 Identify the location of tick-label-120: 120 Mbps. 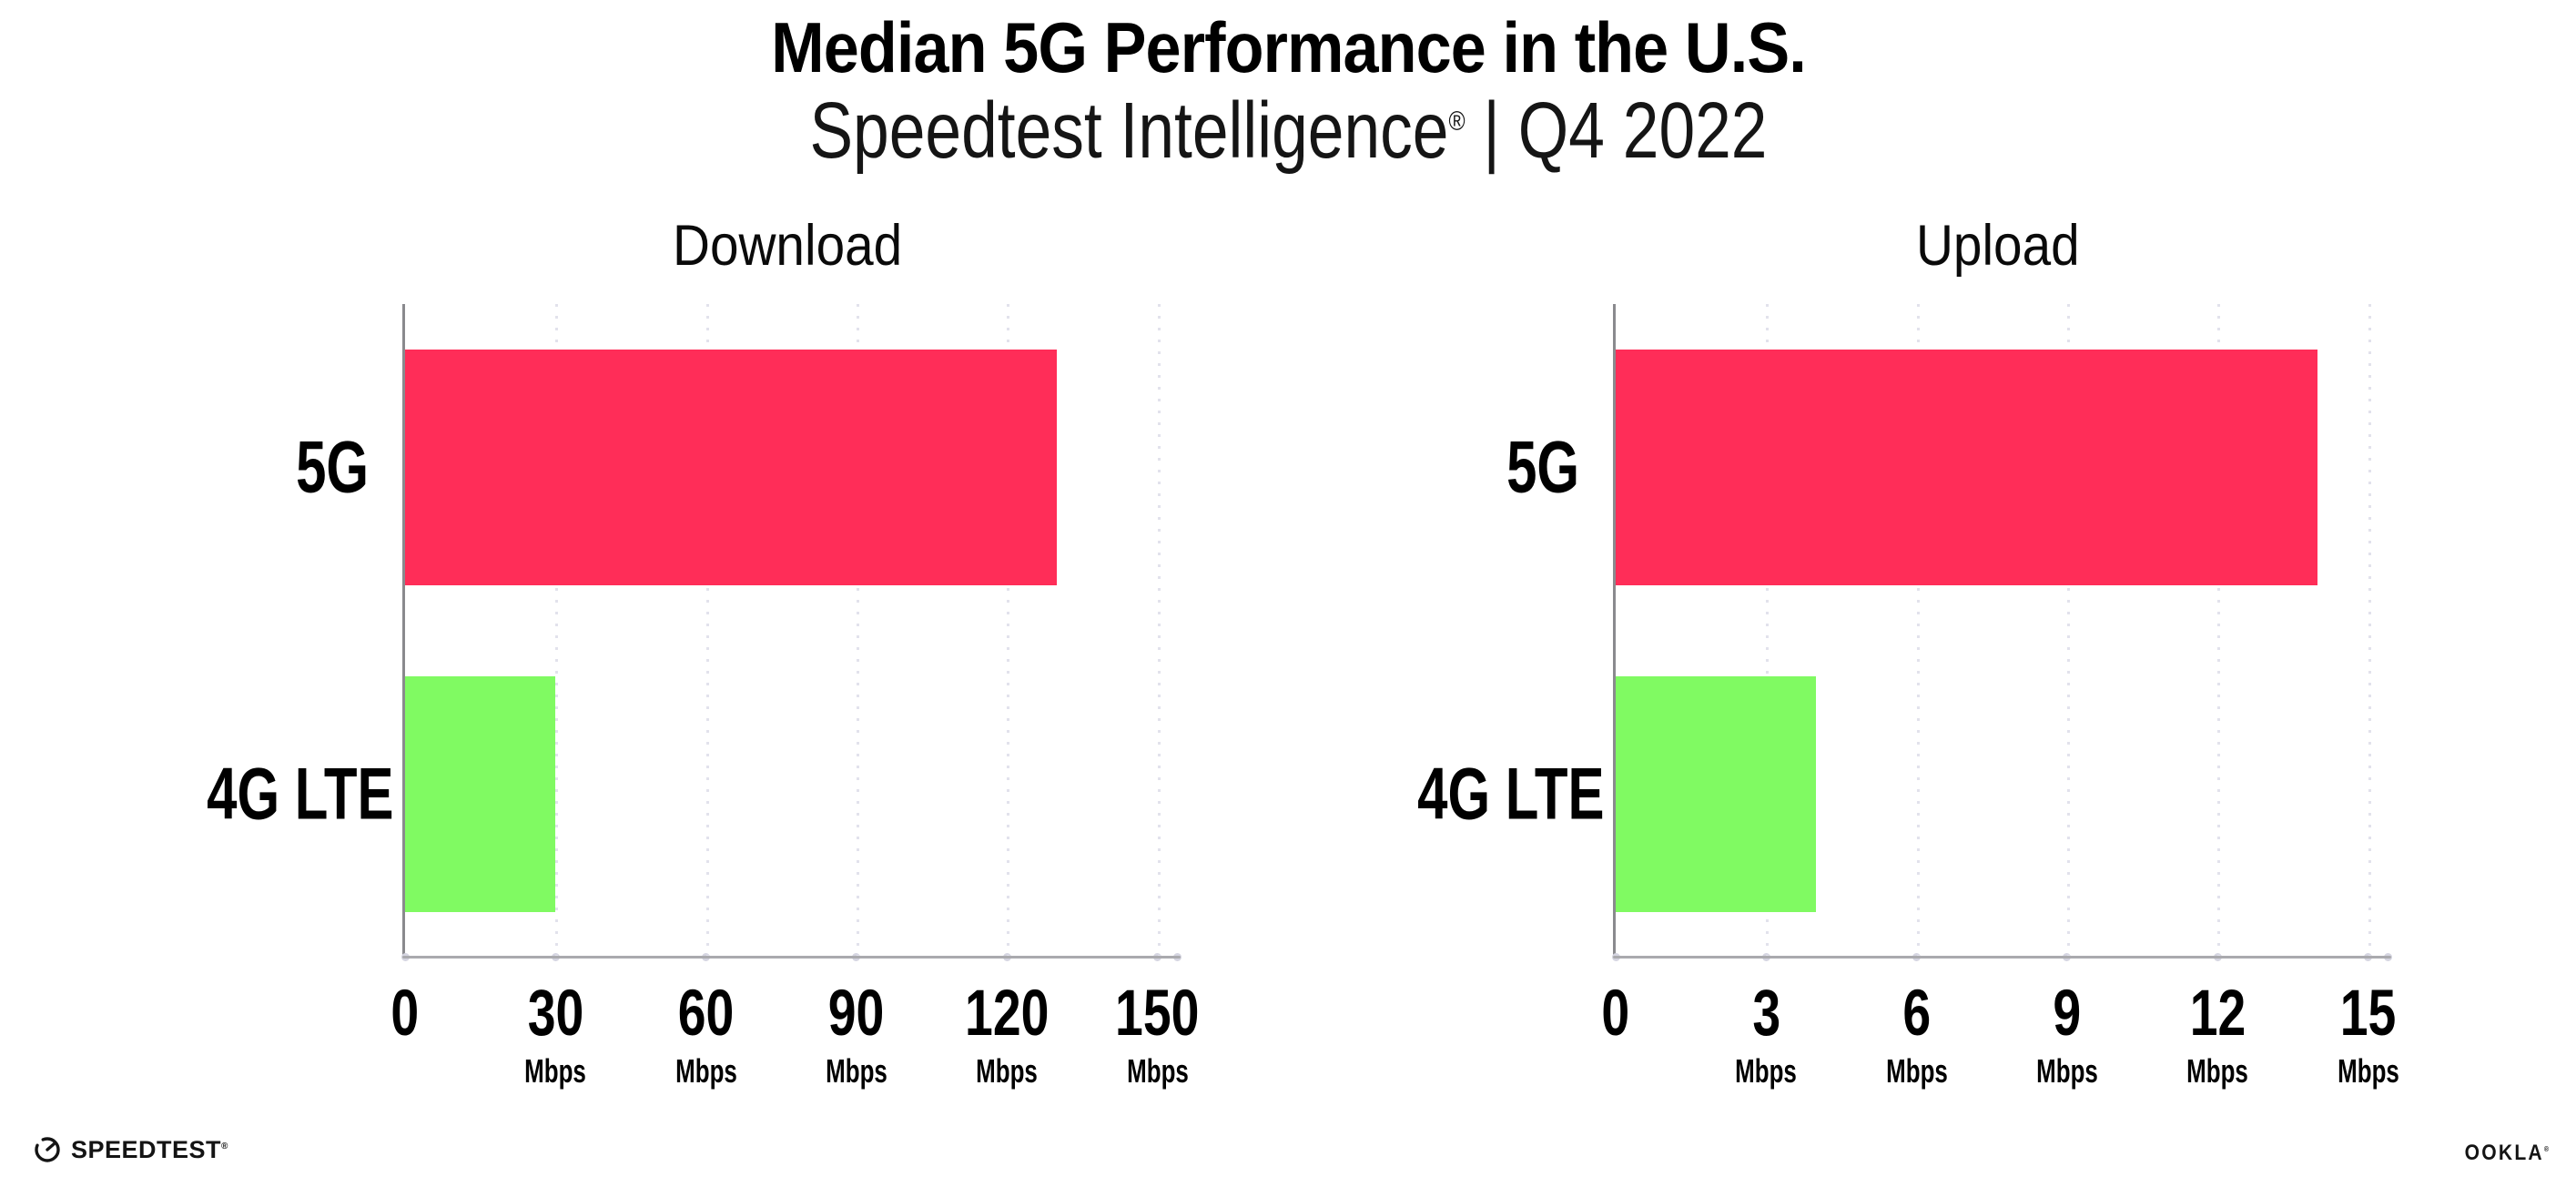
(1007, 1034).